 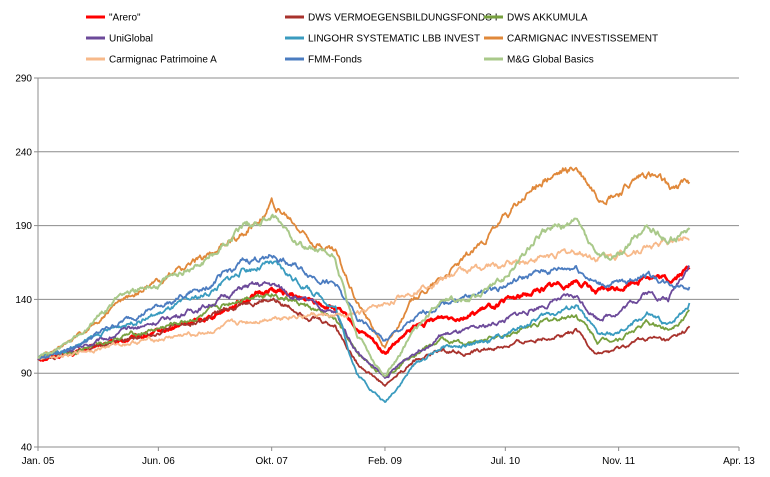 What do you see at coordinates (335, 60) in the screenshot?
I see `legend-label: FMM-Fonds` at bounding box center [335, 60].